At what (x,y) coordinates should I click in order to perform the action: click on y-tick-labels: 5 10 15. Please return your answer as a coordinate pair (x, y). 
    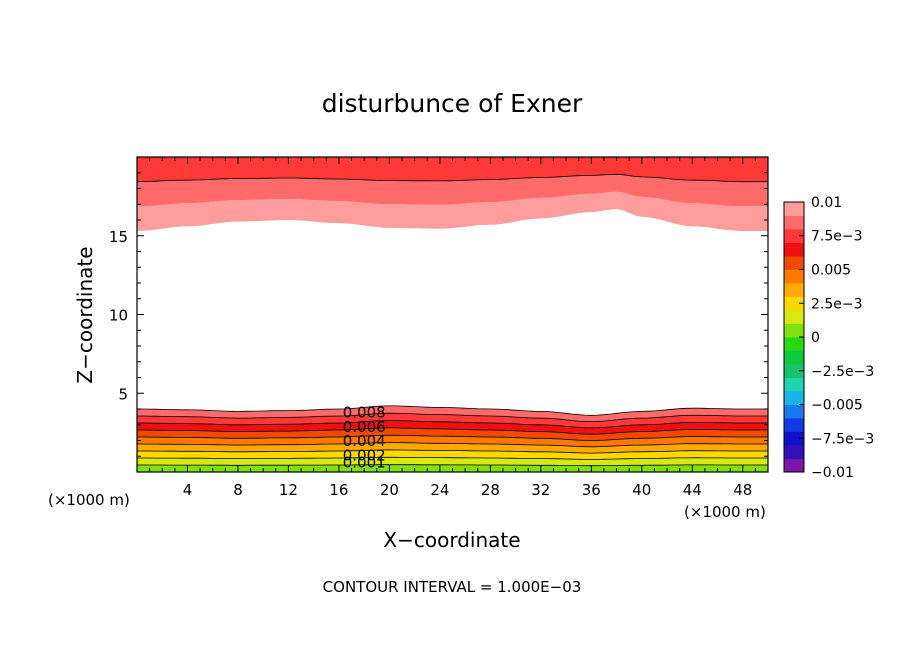
    Looking at the image, I should click on (118, 315).